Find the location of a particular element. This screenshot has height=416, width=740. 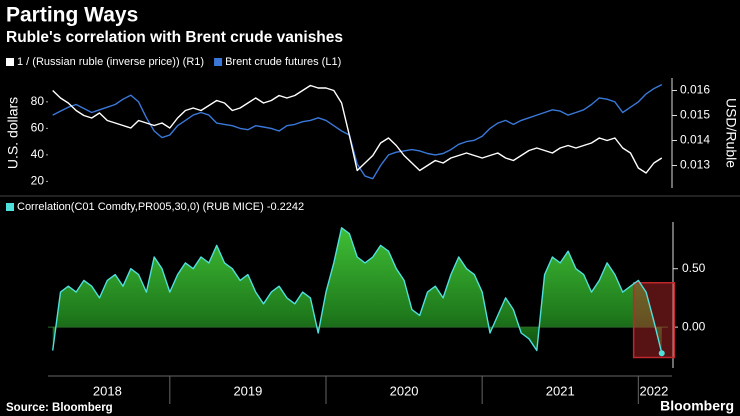

x-tick-label: 2021 is located at coordinates (560, 390).